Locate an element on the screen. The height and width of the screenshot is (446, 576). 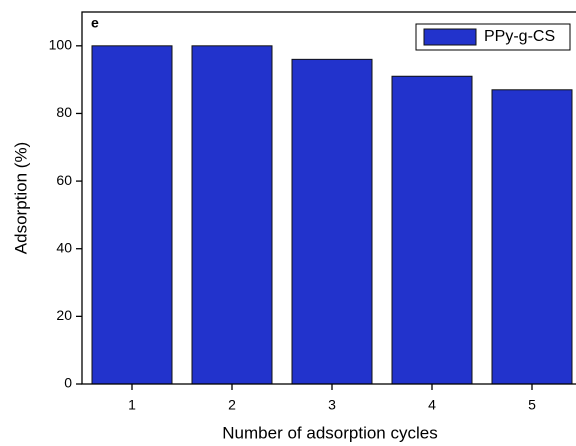
y-tick-label: 0 is located at coordinates (68, 383).